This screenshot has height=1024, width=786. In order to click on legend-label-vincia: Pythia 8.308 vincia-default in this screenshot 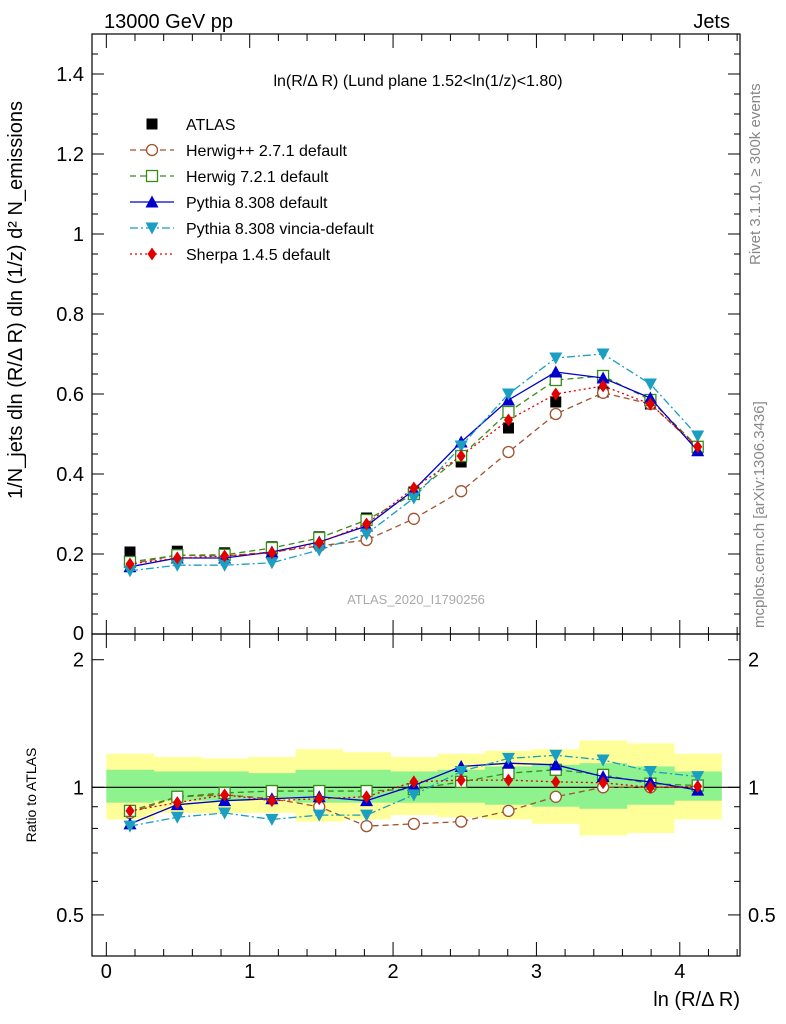, I will do `click(280, 229)`.